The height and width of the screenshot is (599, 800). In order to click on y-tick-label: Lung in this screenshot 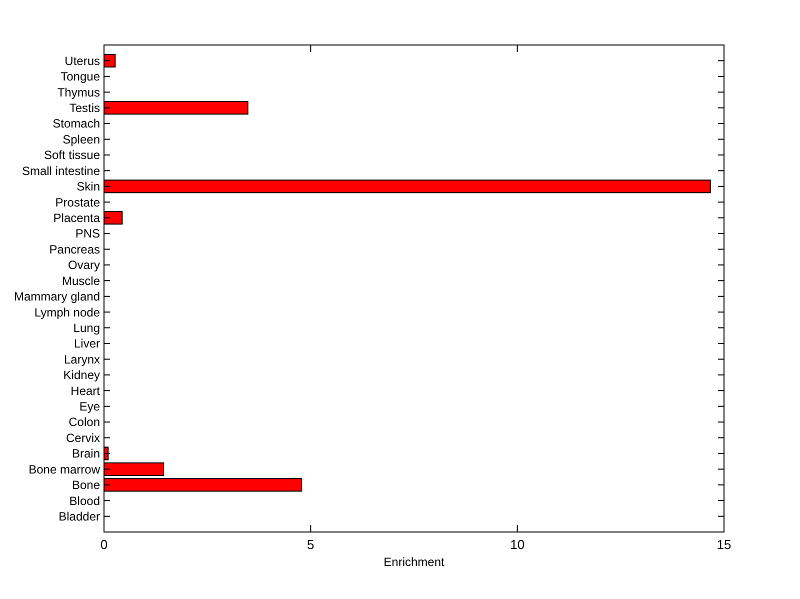, I will do `click(86, 327)`.